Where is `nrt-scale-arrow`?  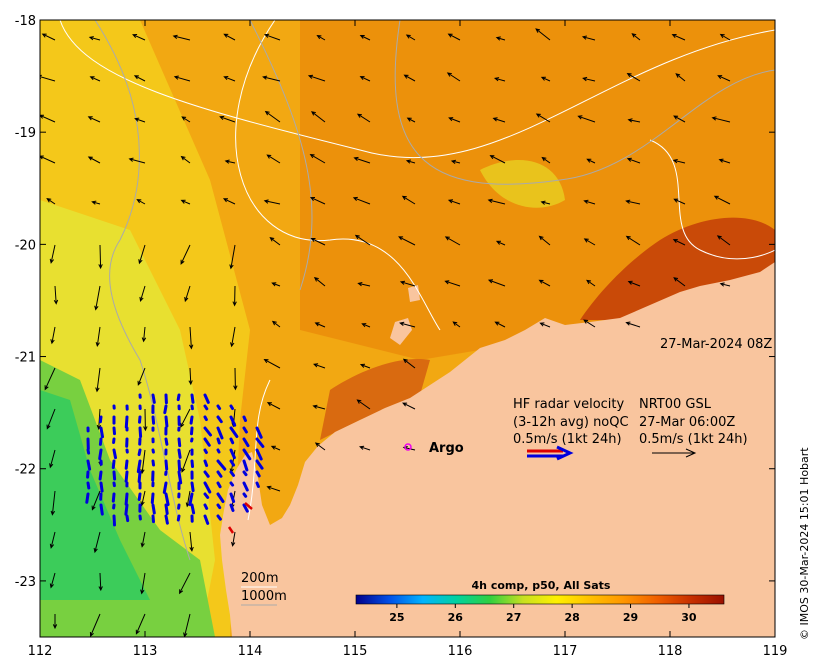
nrt-scale-arrow is located at coordinates (674, 453).